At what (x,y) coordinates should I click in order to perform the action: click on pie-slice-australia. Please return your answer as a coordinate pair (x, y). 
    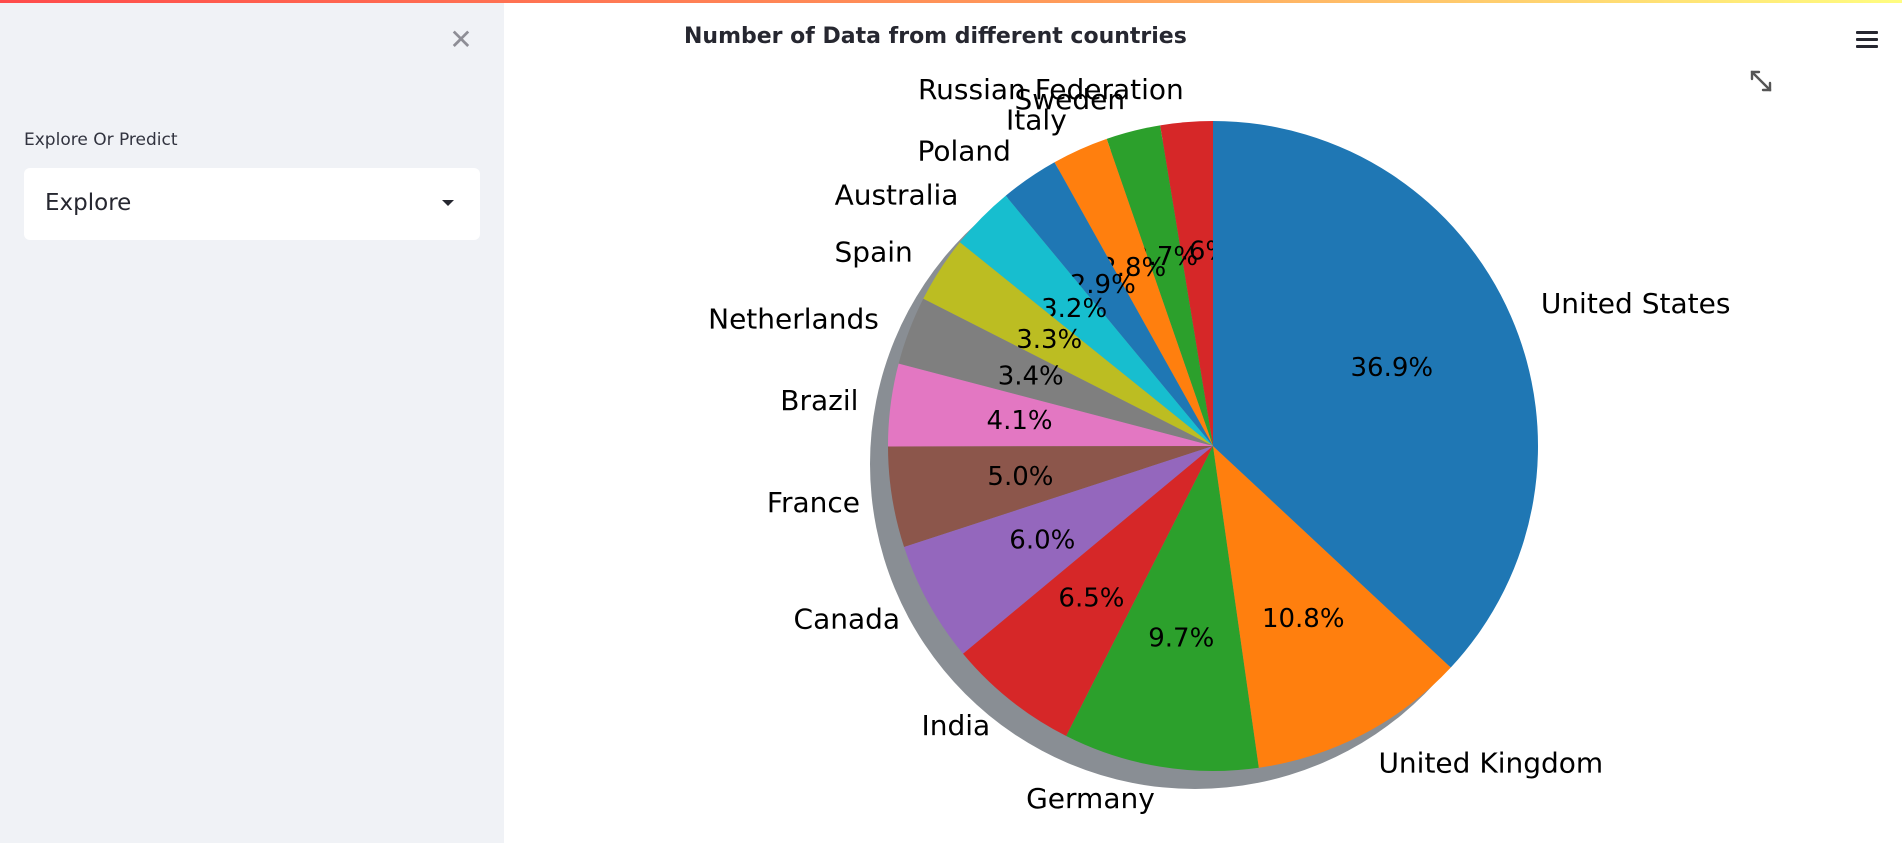
    Looking at the image, I should click on (1086, 320).